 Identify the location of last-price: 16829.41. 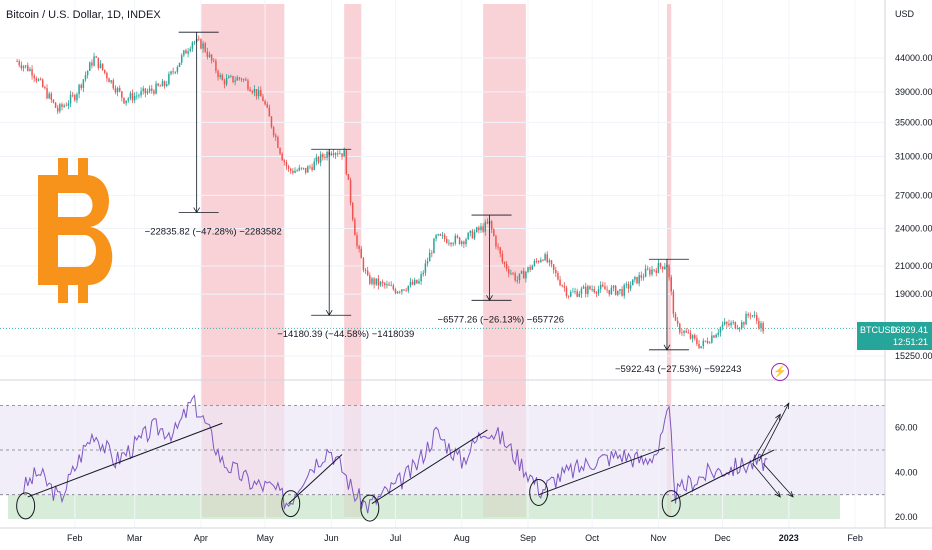
(909, 330).